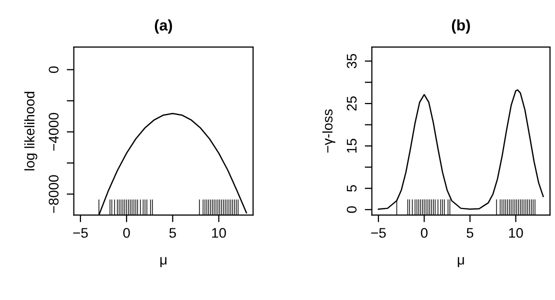 The width and height of the screenshot is (555, 300). I want to click on y-tick-label: 5, so click(351, 188).